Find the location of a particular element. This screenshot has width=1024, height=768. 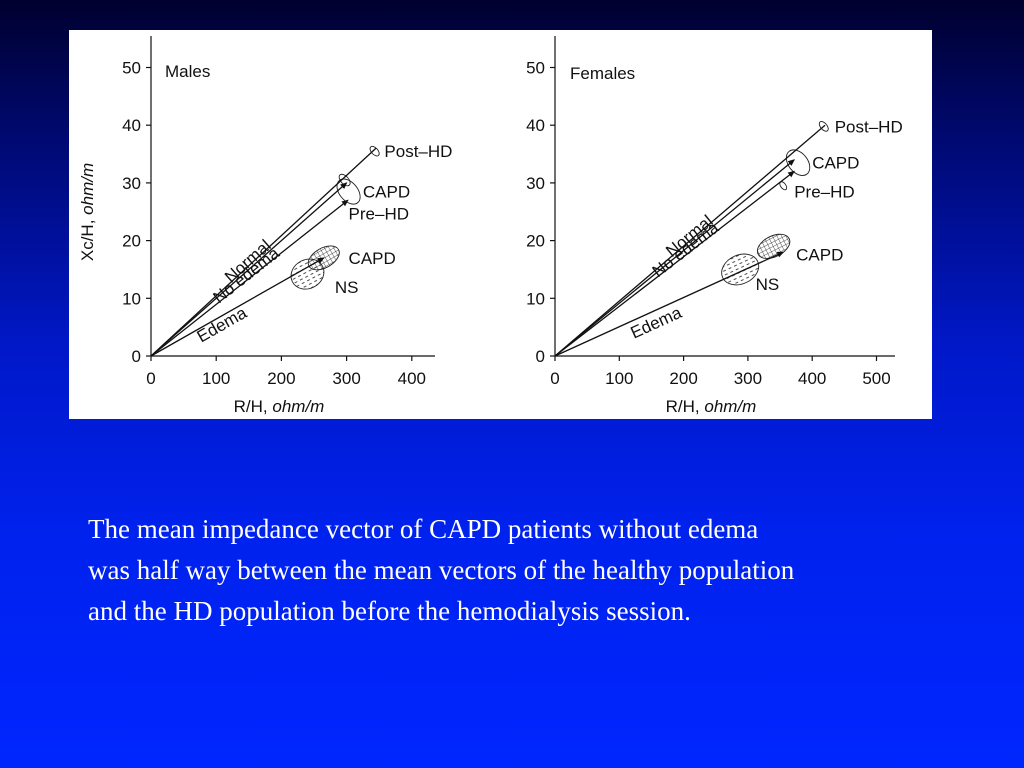

chart-1-x-axis-label-unit: ohm/m is located at coordinates (298, 406).